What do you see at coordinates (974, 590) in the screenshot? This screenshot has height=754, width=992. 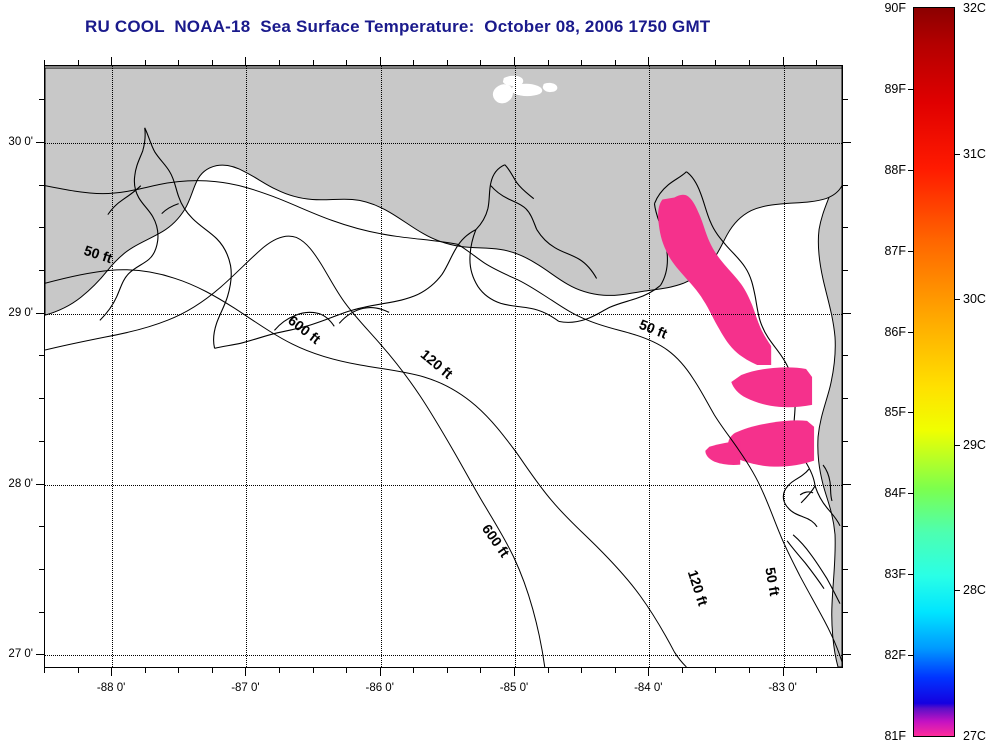 I see `colorbar-label-celsius: 28C` at bounding box center [974, 590].